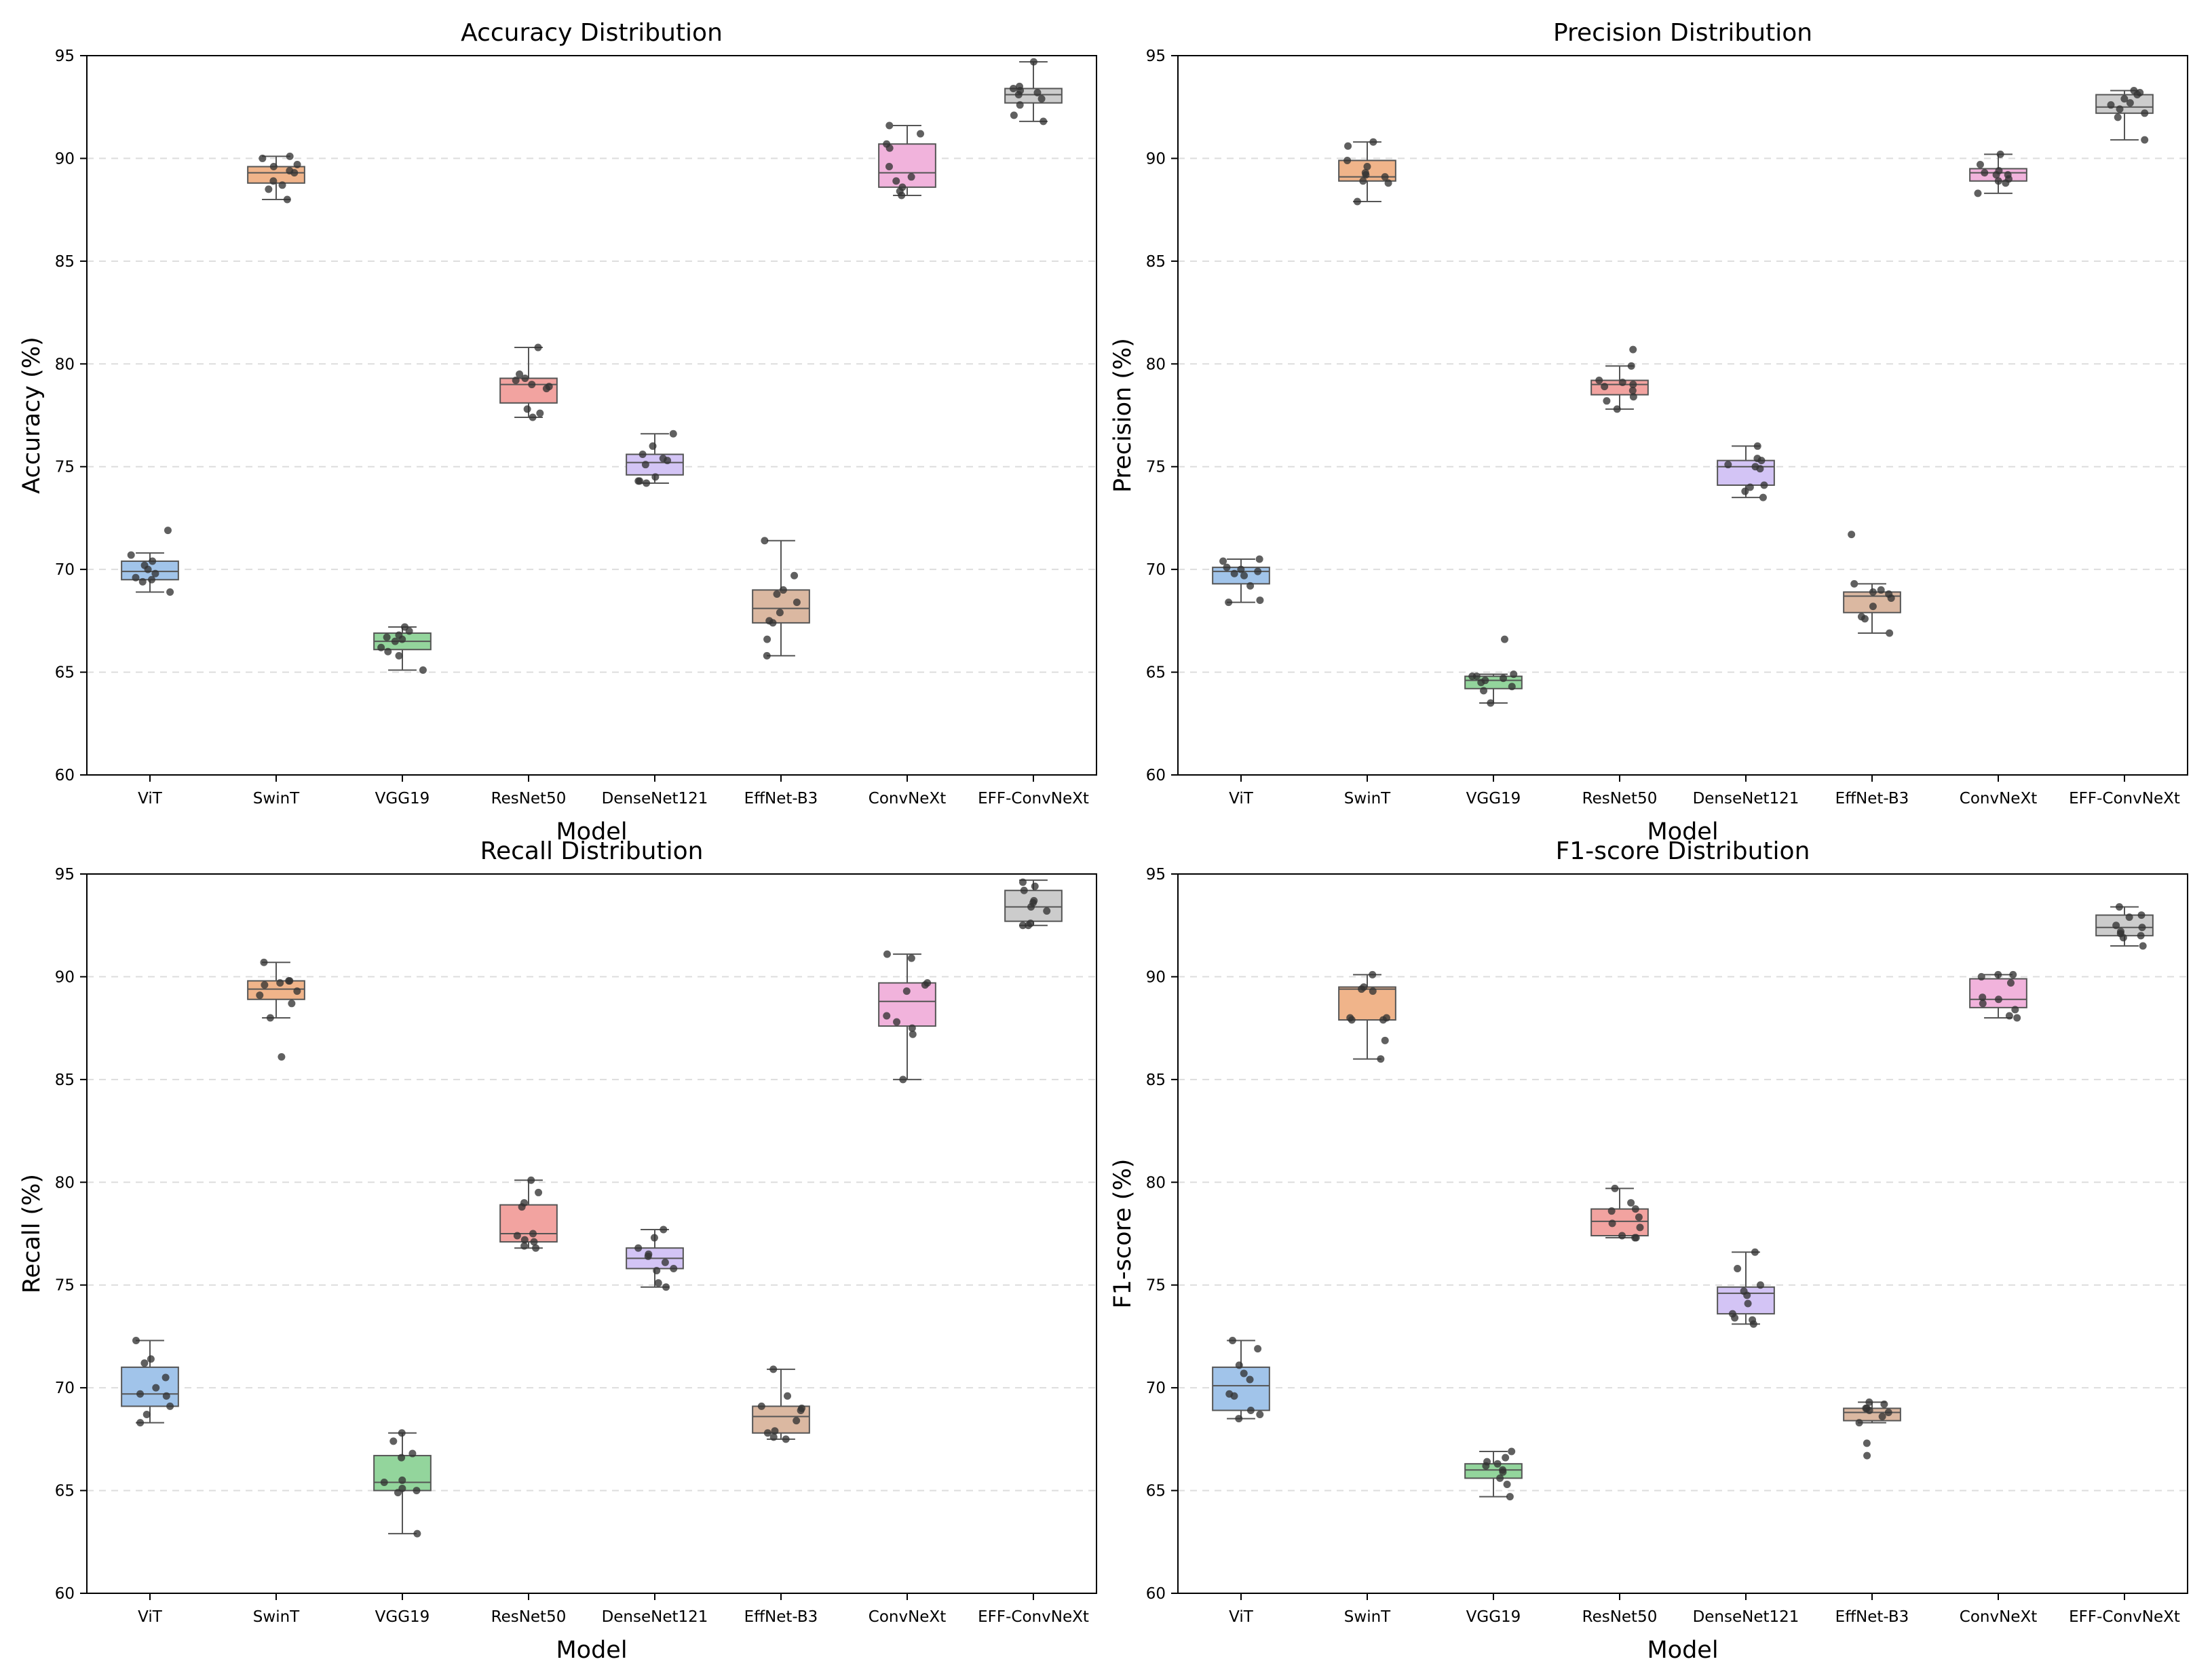  What do you see at coordinates (1033, 799) in the screenshot?
I see `accuracy-xtick-label: EFF-ConvNeXt` at bounding box center [1033, 799].